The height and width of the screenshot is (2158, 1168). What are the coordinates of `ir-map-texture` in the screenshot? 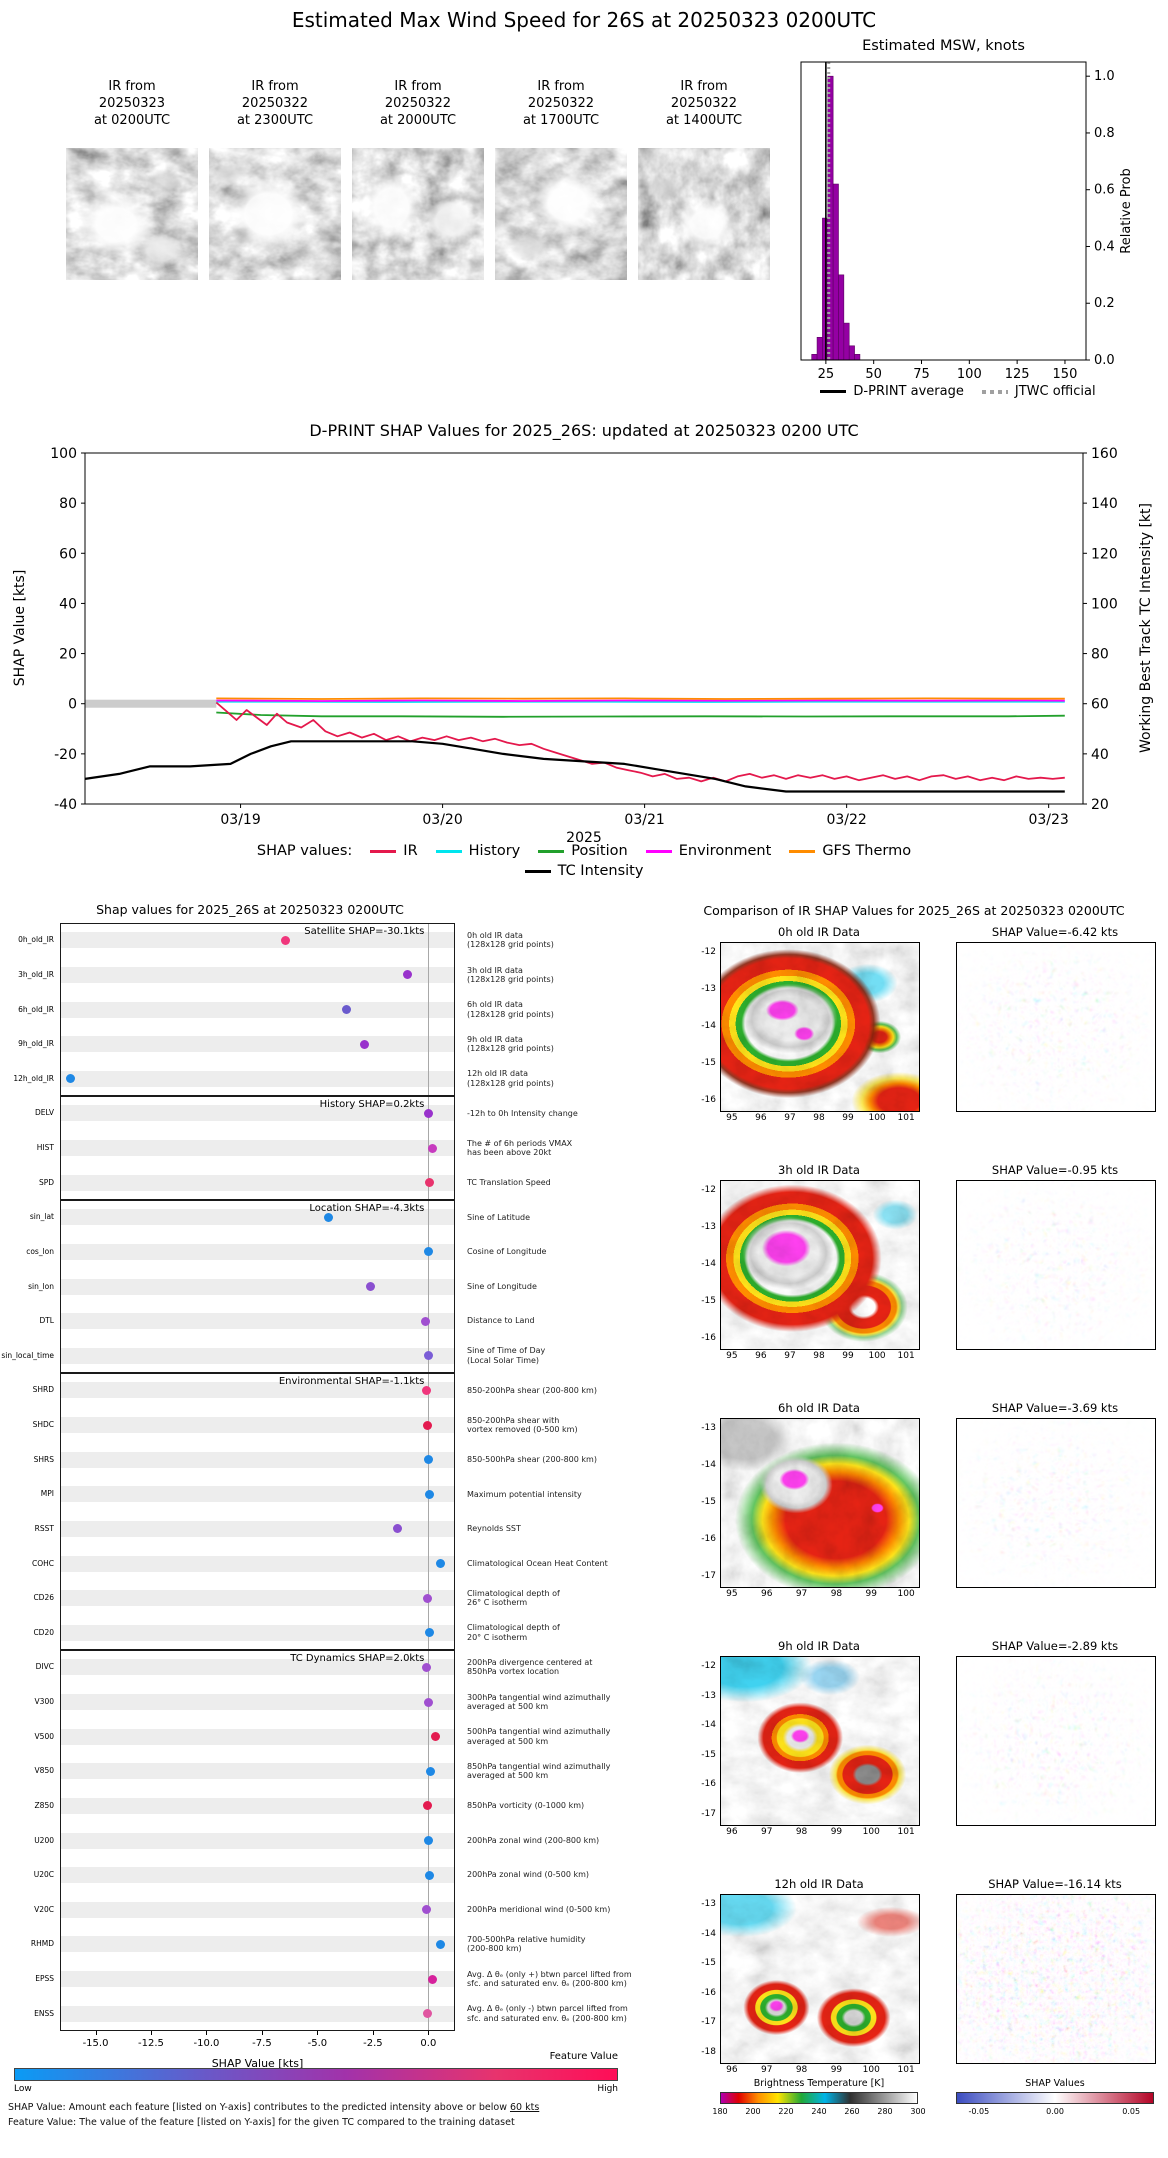 It's located at (820, 1027).